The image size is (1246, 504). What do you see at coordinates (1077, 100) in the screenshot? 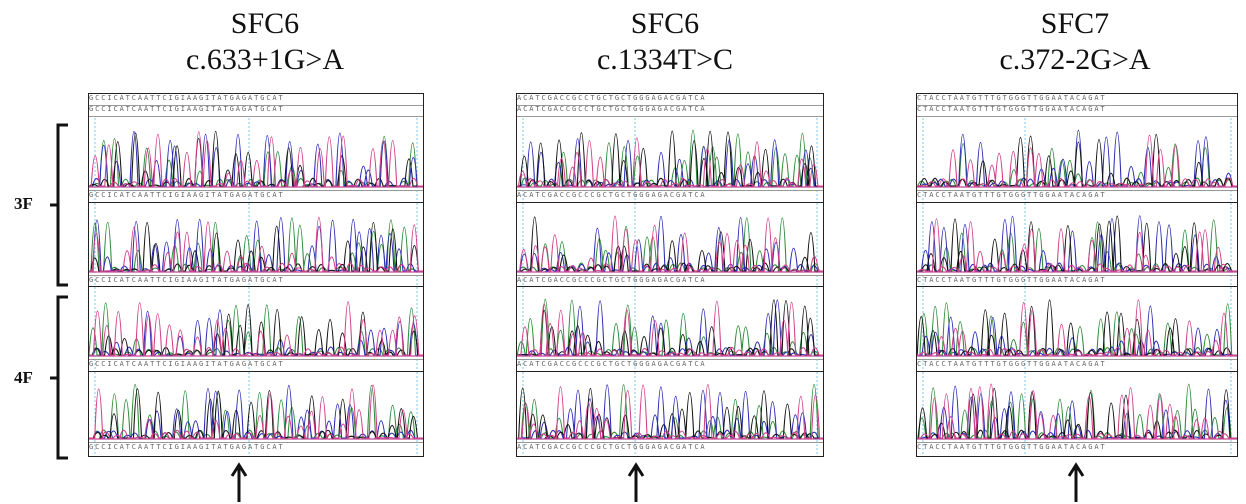
I see `reference-sequence: CTACCTAATGTTTGTGGGTTGGAATACAGAT` at bounding box center [1077, 100].